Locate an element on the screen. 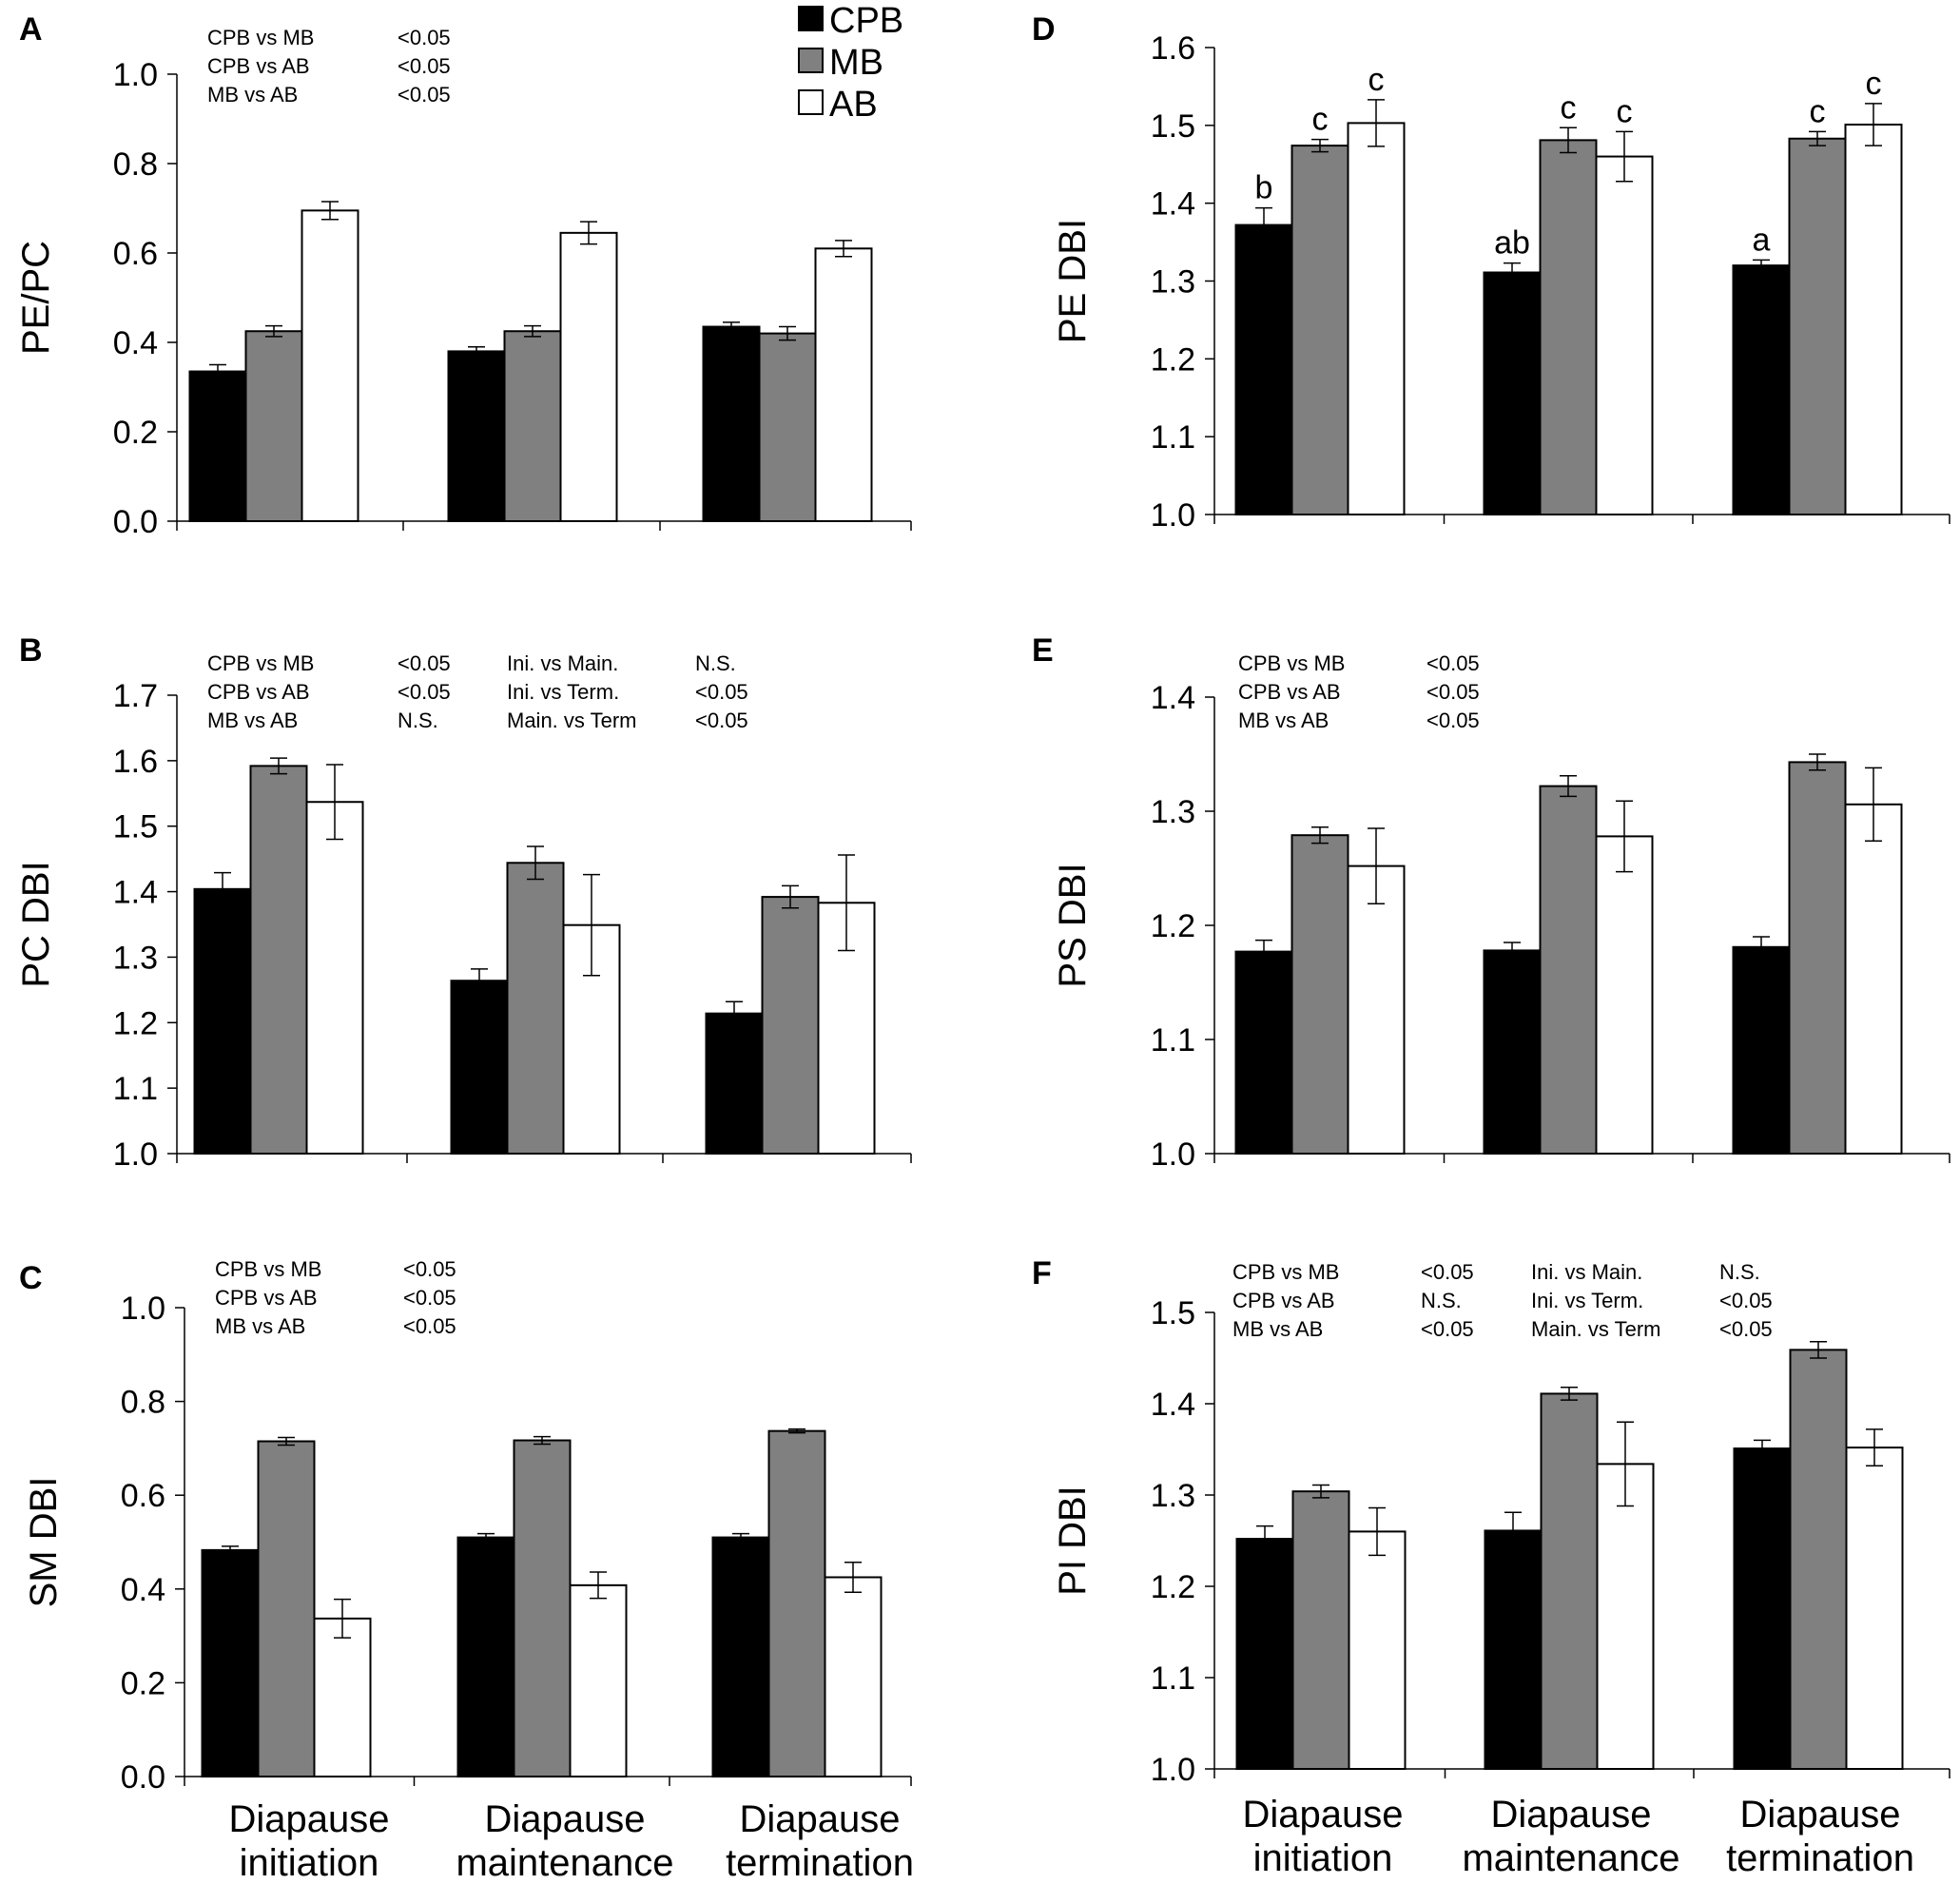 The width and height of the screenshot is (1960, 1884). panel-letter: A is located at coordinates (31, 29).